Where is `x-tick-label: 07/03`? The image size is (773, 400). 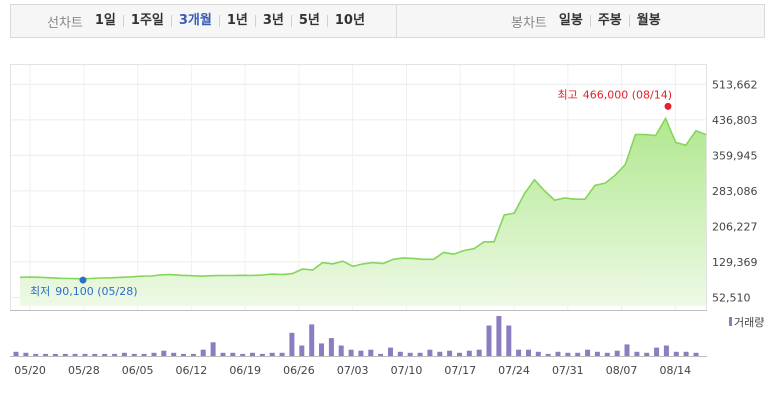
x-tick-label: 07/03 is located at coordinates (353, 370).